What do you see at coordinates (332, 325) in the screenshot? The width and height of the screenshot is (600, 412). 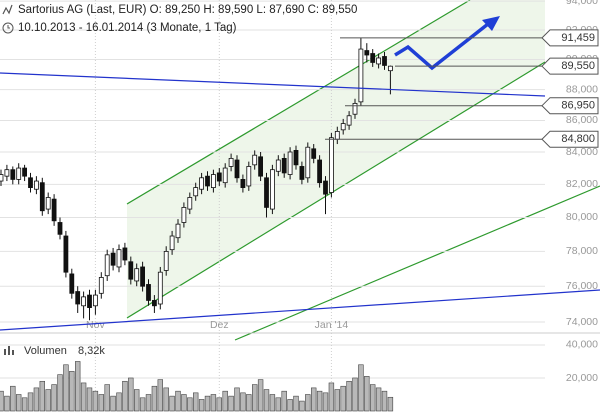 I see `x-tick-label: Jan '14` at bounding box center [332, 325].